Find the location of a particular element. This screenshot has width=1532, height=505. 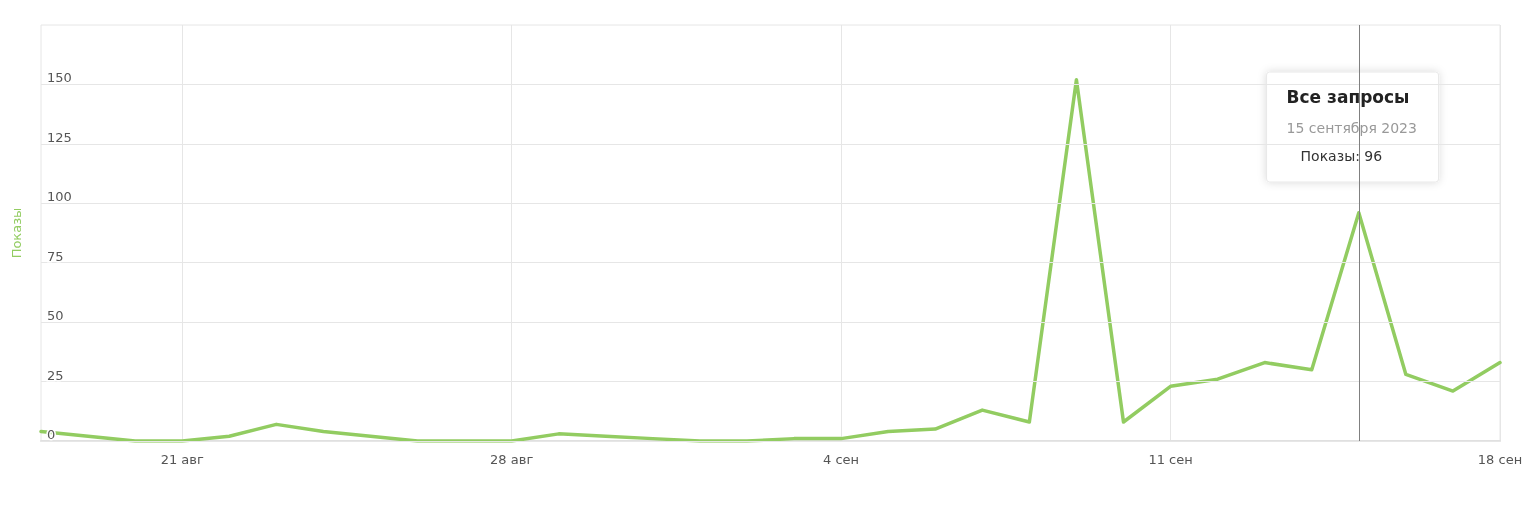

x-tick-label: 18 сен is located at coordinates (1500, 459).